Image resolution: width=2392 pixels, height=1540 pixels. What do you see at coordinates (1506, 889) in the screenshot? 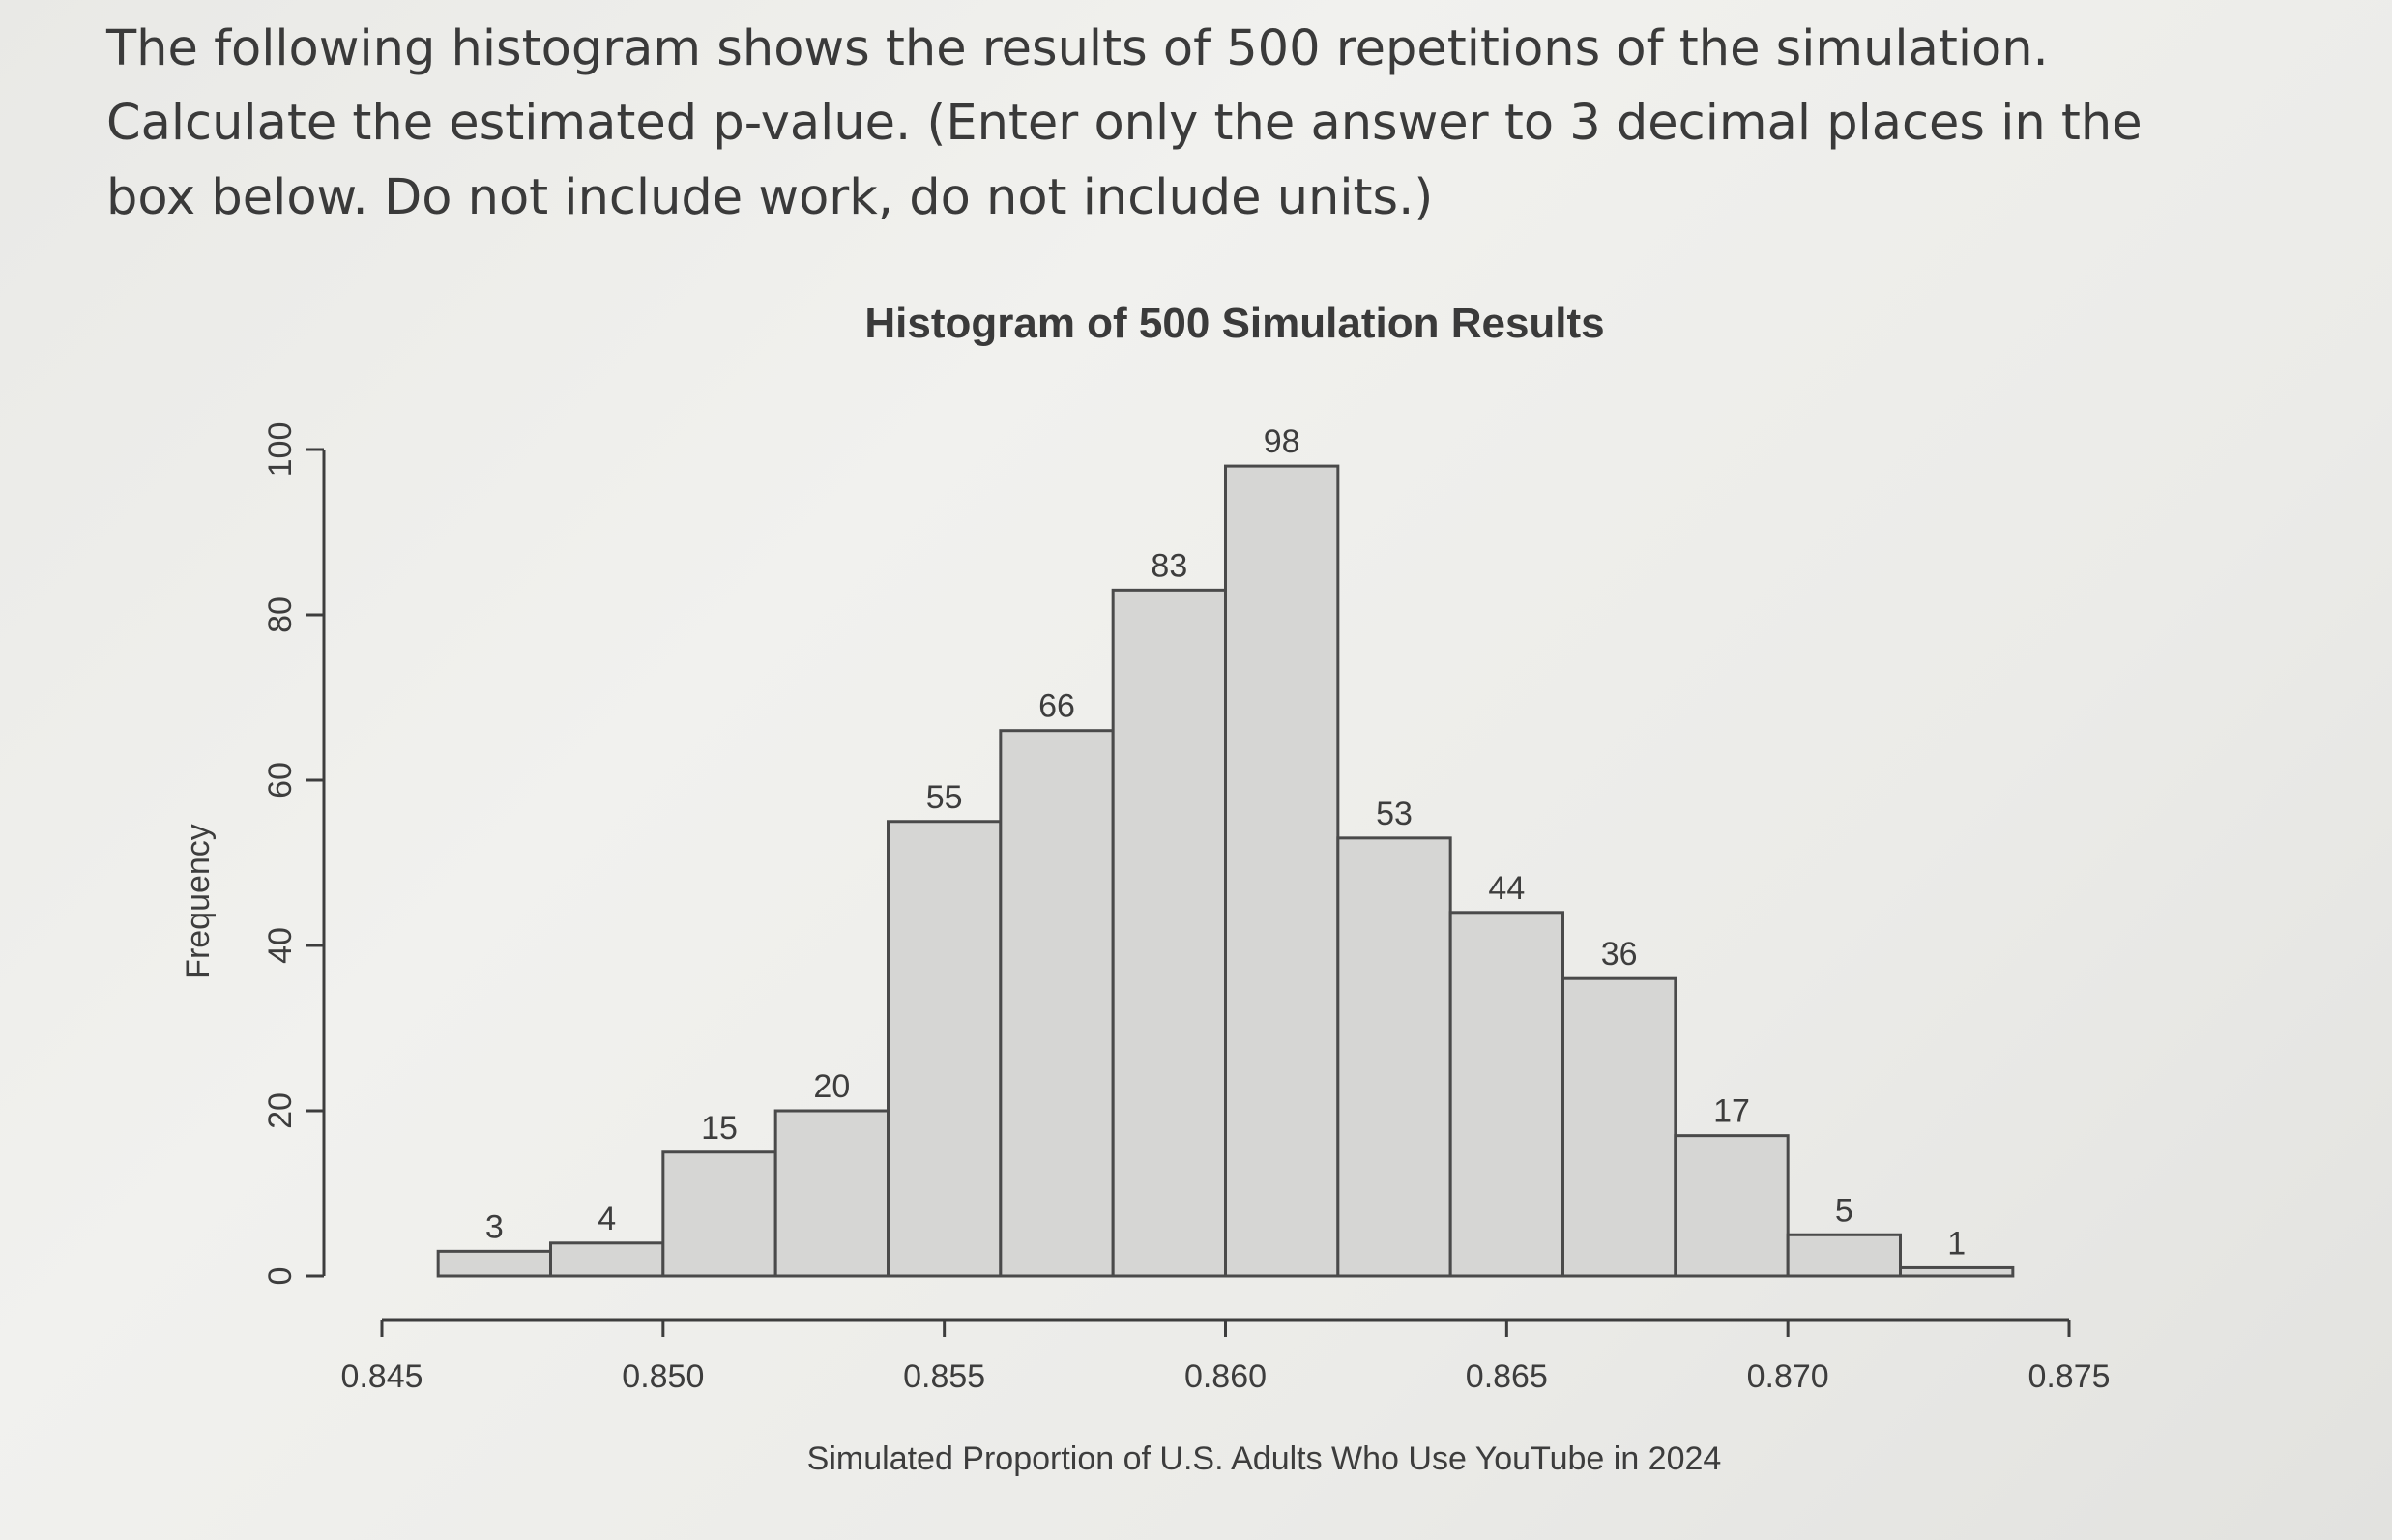
I see `bar-value-label: 44` at bounding box center [1506, 889].